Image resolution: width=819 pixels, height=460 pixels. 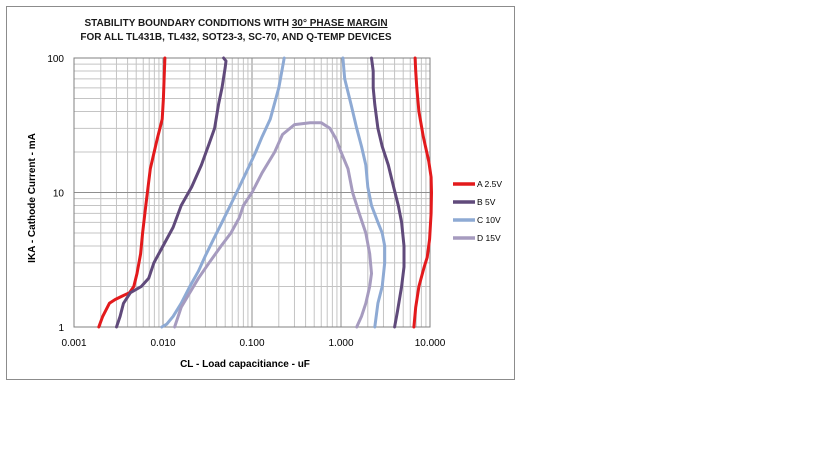 What do you see at coordinates (32, 198) in the screenshot?
I see `y-axis-title: IKA - Cathode Current - mA` at bounding box center [32, 198].